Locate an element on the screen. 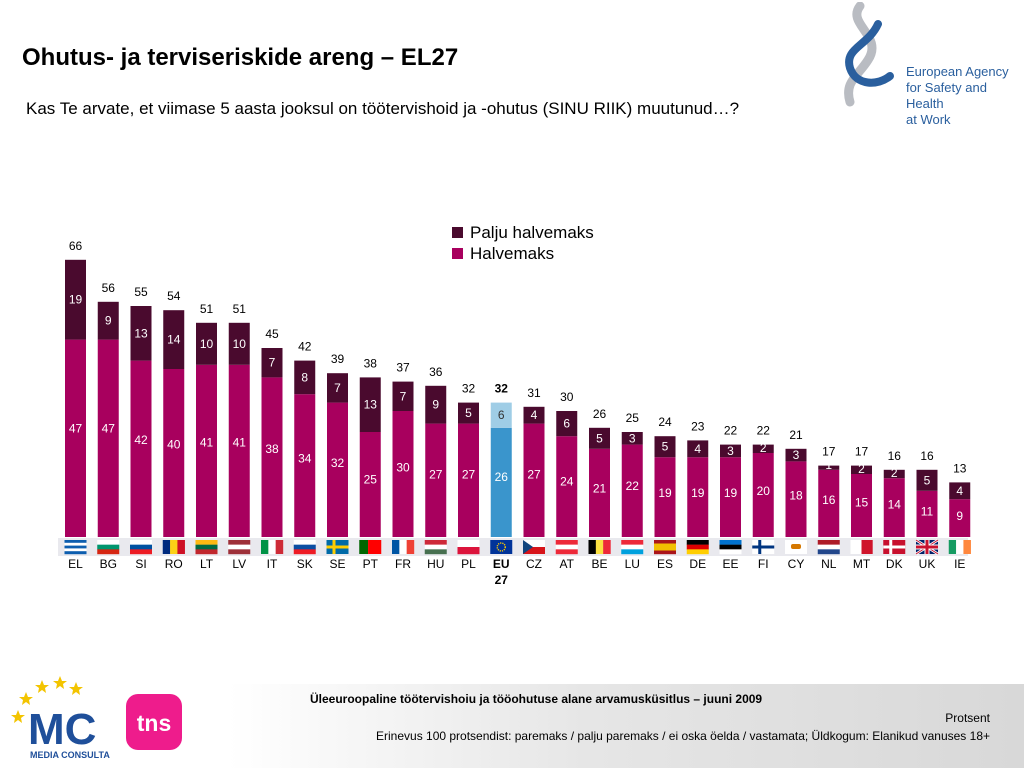 The image size is (1024, 768). total-label-mt-24: 17 is located at coordinates (862, 452).